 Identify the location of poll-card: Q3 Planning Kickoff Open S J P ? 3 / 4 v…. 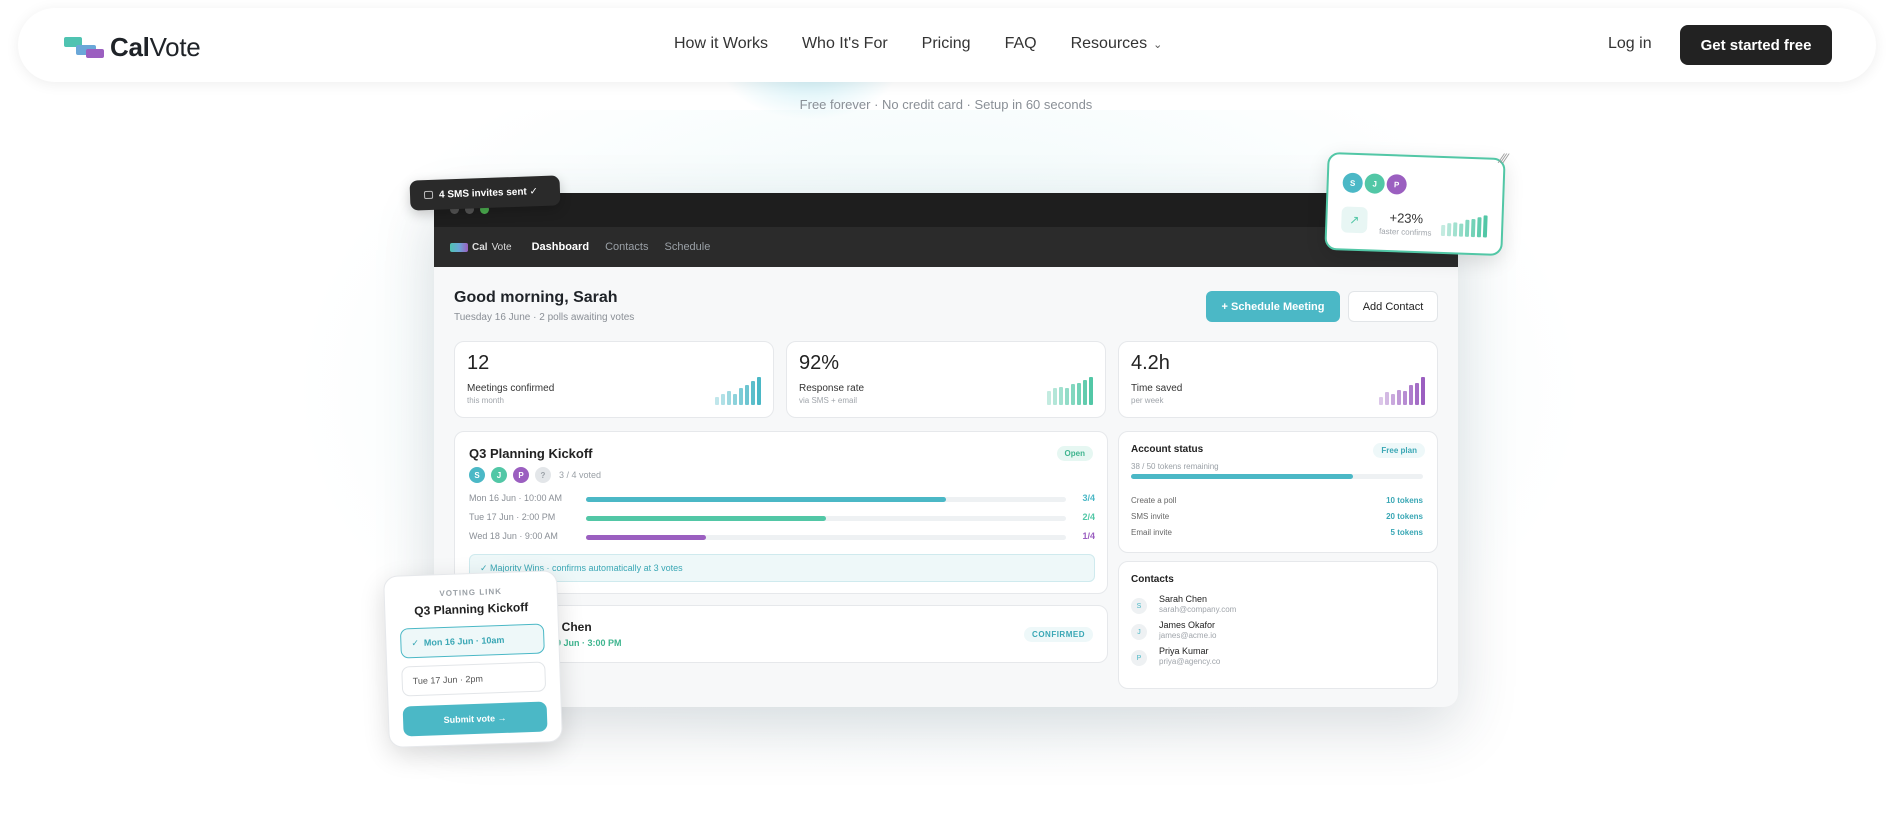
(781, 512).